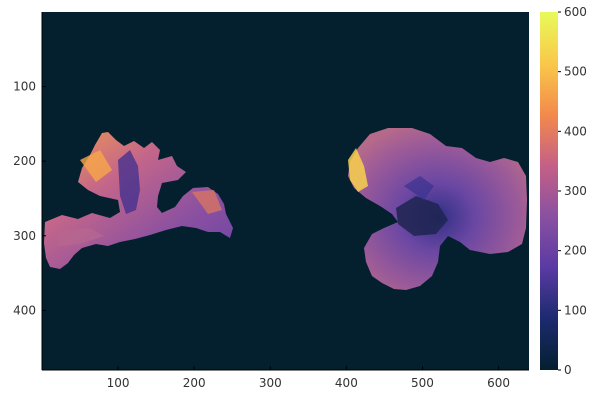 This screenshot has width=600, height=400. I want to click on x-tick-label: 100, so click(118, 383).